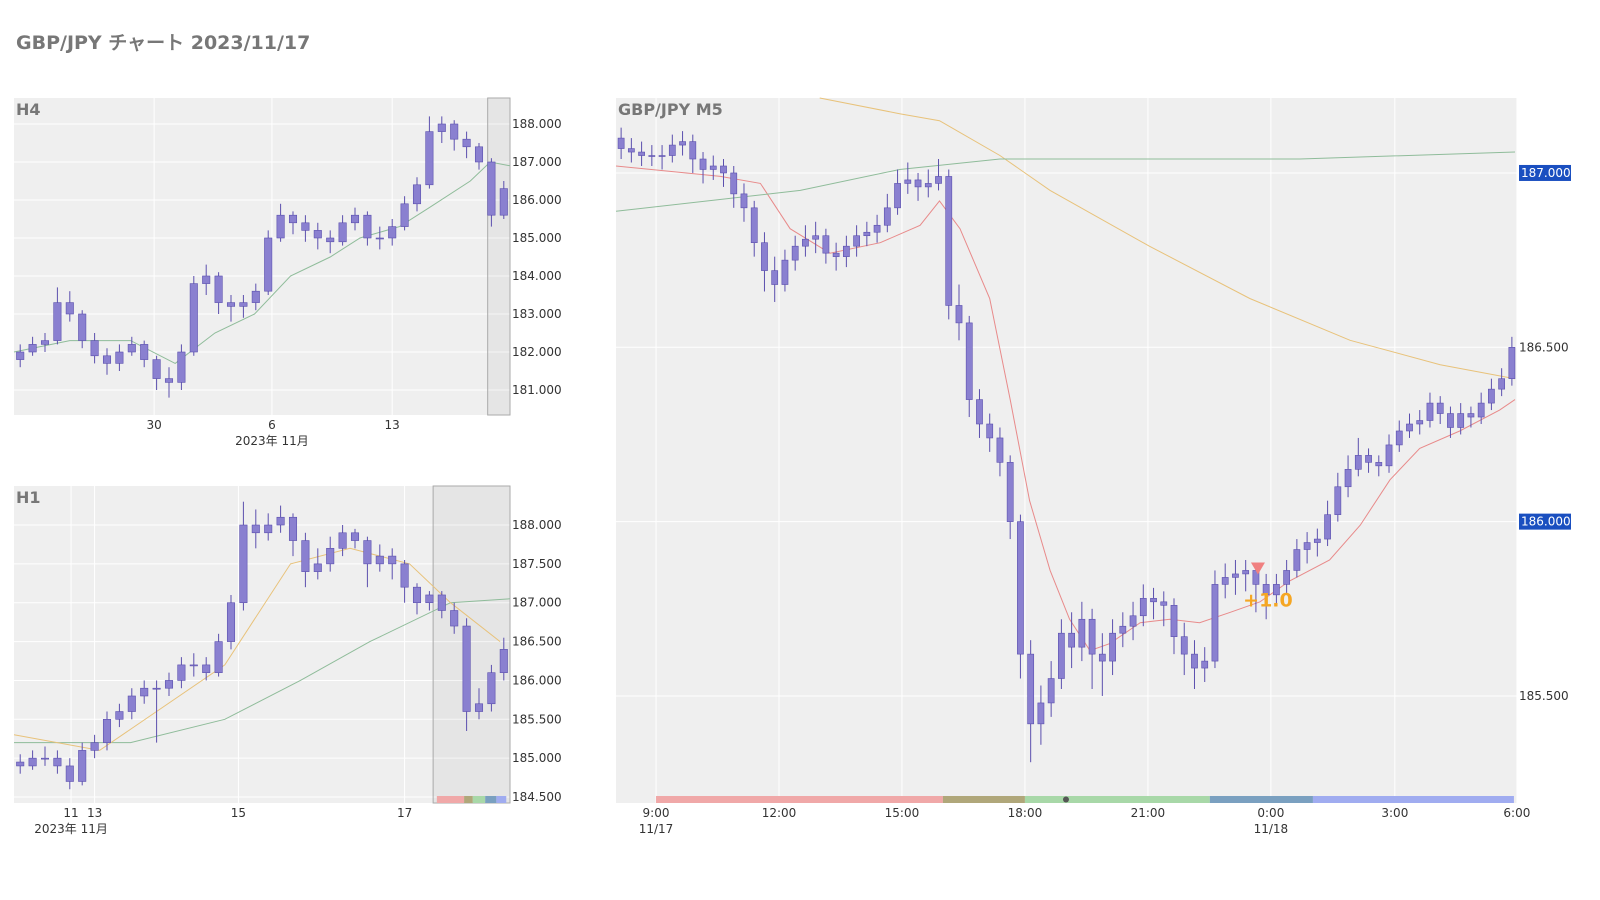 The image size is (1600, 900). Describe the element at coordinates (262, 262) in the screenshot. I see `moving-average` at that location.